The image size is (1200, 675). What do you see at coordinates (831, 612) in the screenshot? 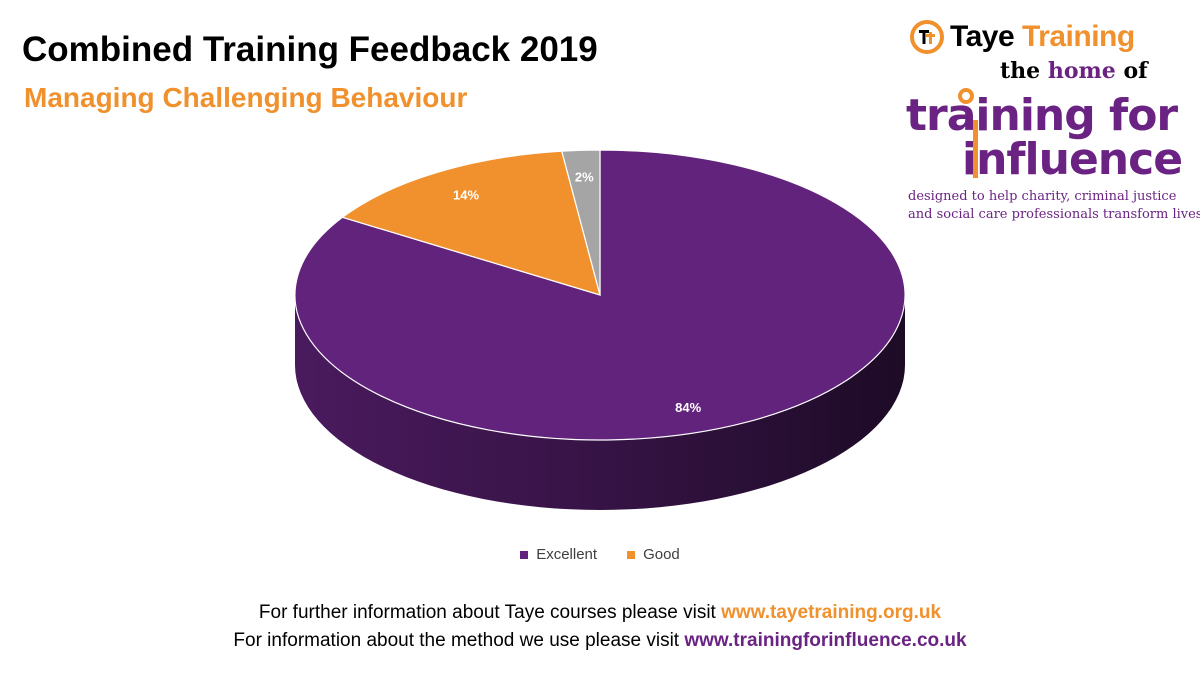
I see `taye-website-link: www.tayetraining.org.uk` at bounding box center [831, 612].